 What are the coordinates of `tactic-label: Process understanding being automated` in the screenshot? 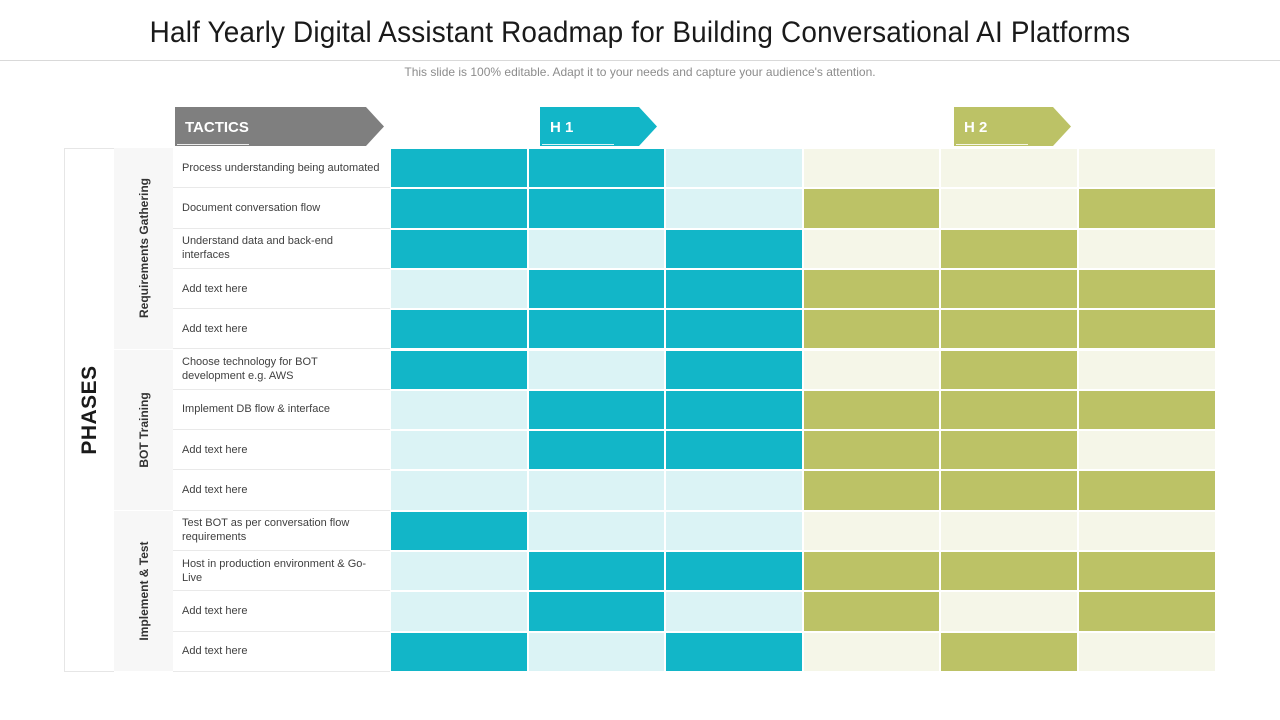 It's located at (281, 167).